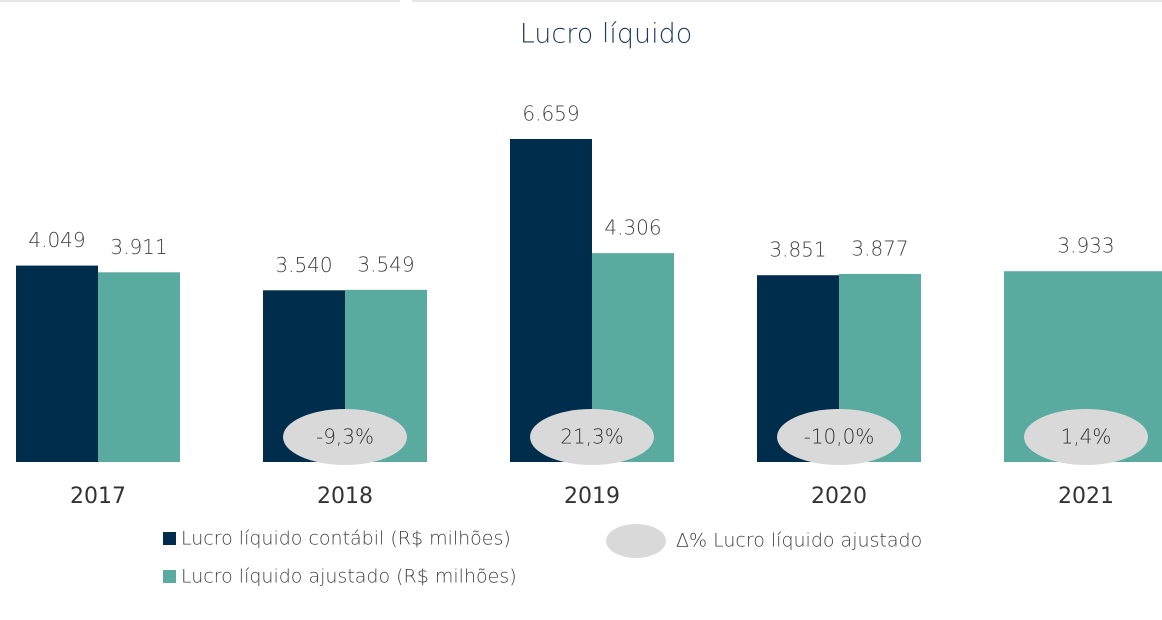  Describe the element at coordinates (1086, 496) in the screenshot. I see `x-tick-label: 2021` at that location.